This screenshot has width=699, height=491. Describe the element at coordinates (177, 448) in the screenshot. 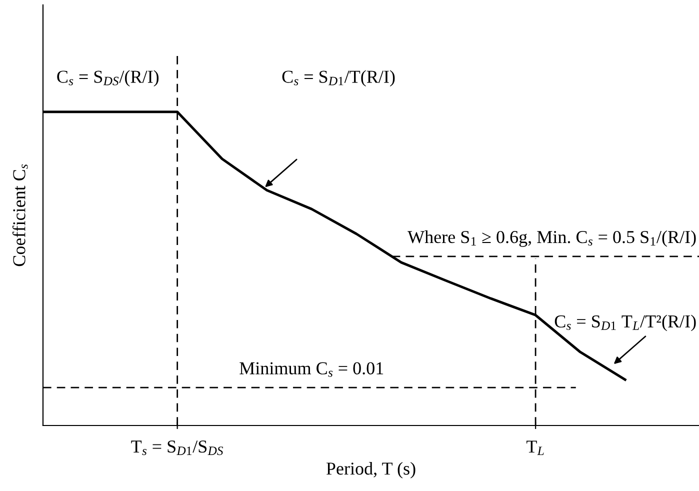

I see `x-tick-label: T$_{s}$ = S$_{D1}$/S$_{DS}$` at that location.